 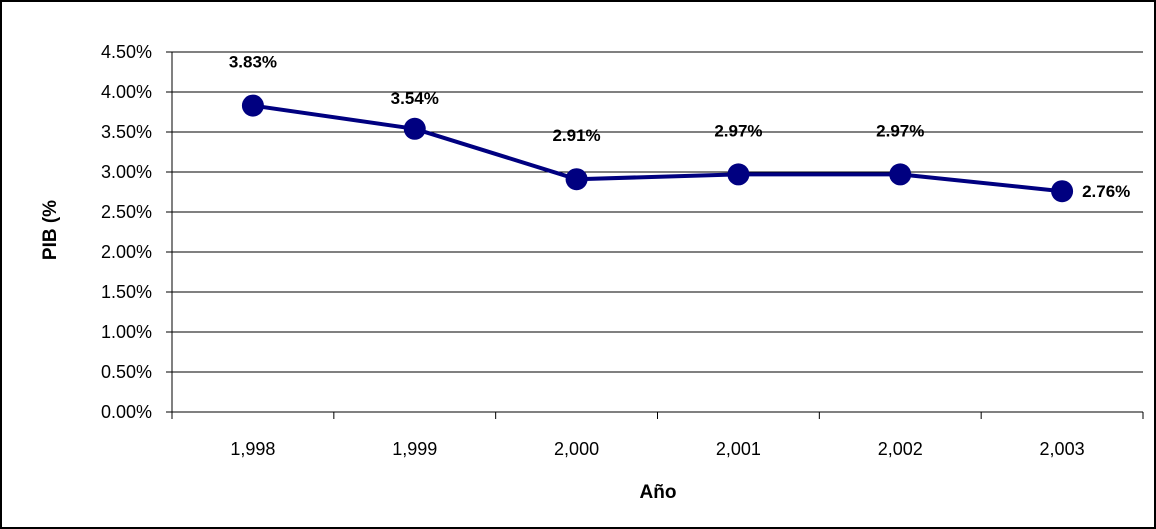 I want to click on series-line, so click(x=657, y=148).